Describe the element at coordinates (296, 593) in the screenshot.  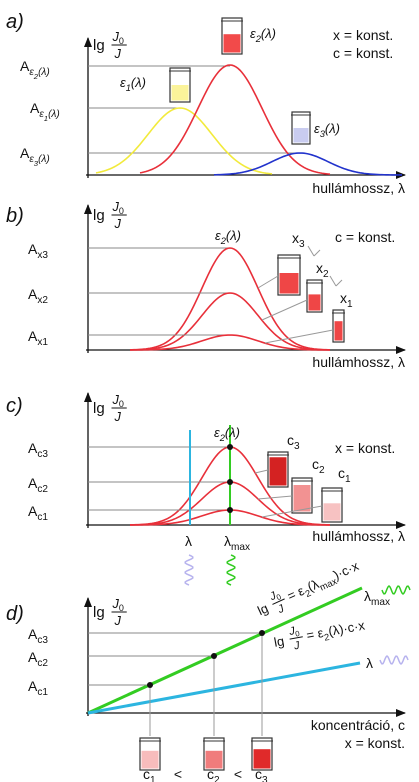
I see `text-part: = ε` at that location.